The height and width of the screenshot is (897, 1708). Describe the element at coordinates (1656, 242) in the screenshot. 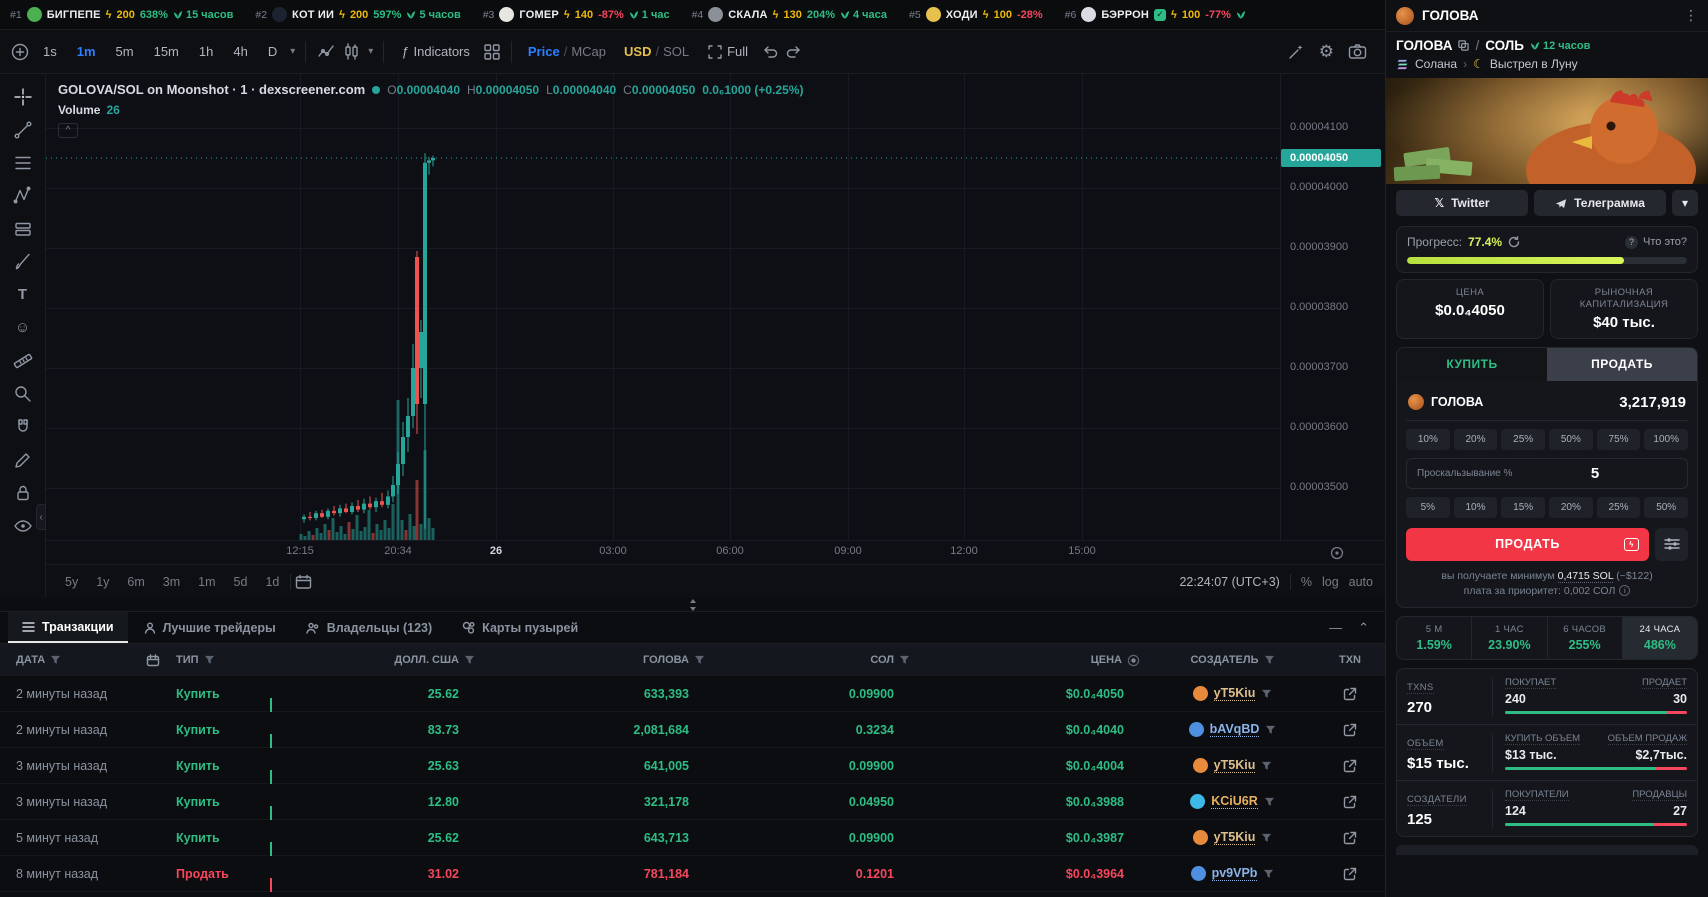

I see `what-is-this-link: ? Что это?` at that location.